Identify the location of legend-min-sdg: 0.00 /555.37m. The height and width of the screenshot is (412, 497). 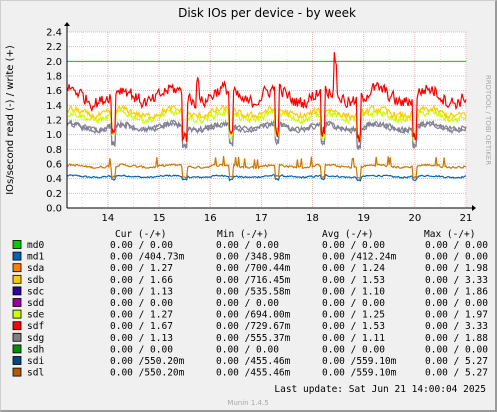
(253, 338).